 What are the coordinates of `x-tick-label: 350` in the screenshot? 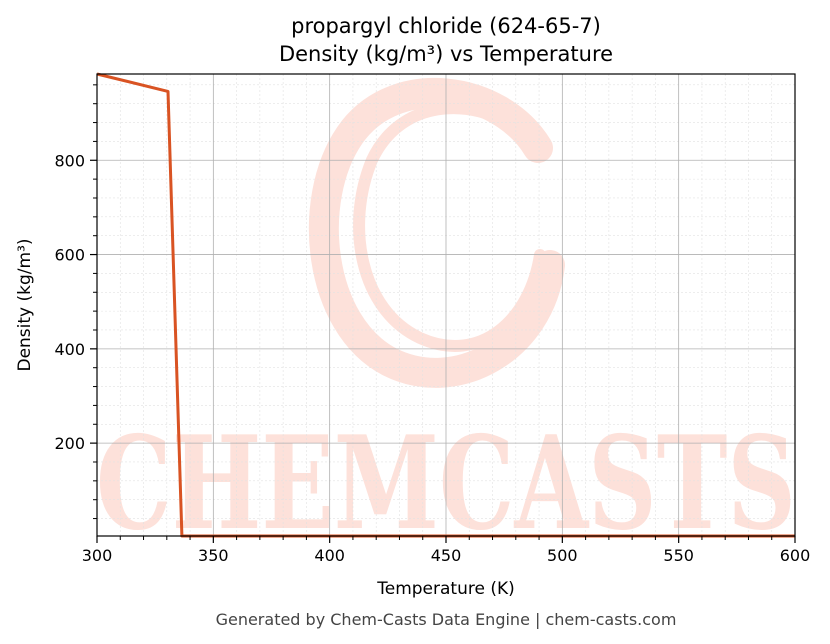 It's located at (213, 555).